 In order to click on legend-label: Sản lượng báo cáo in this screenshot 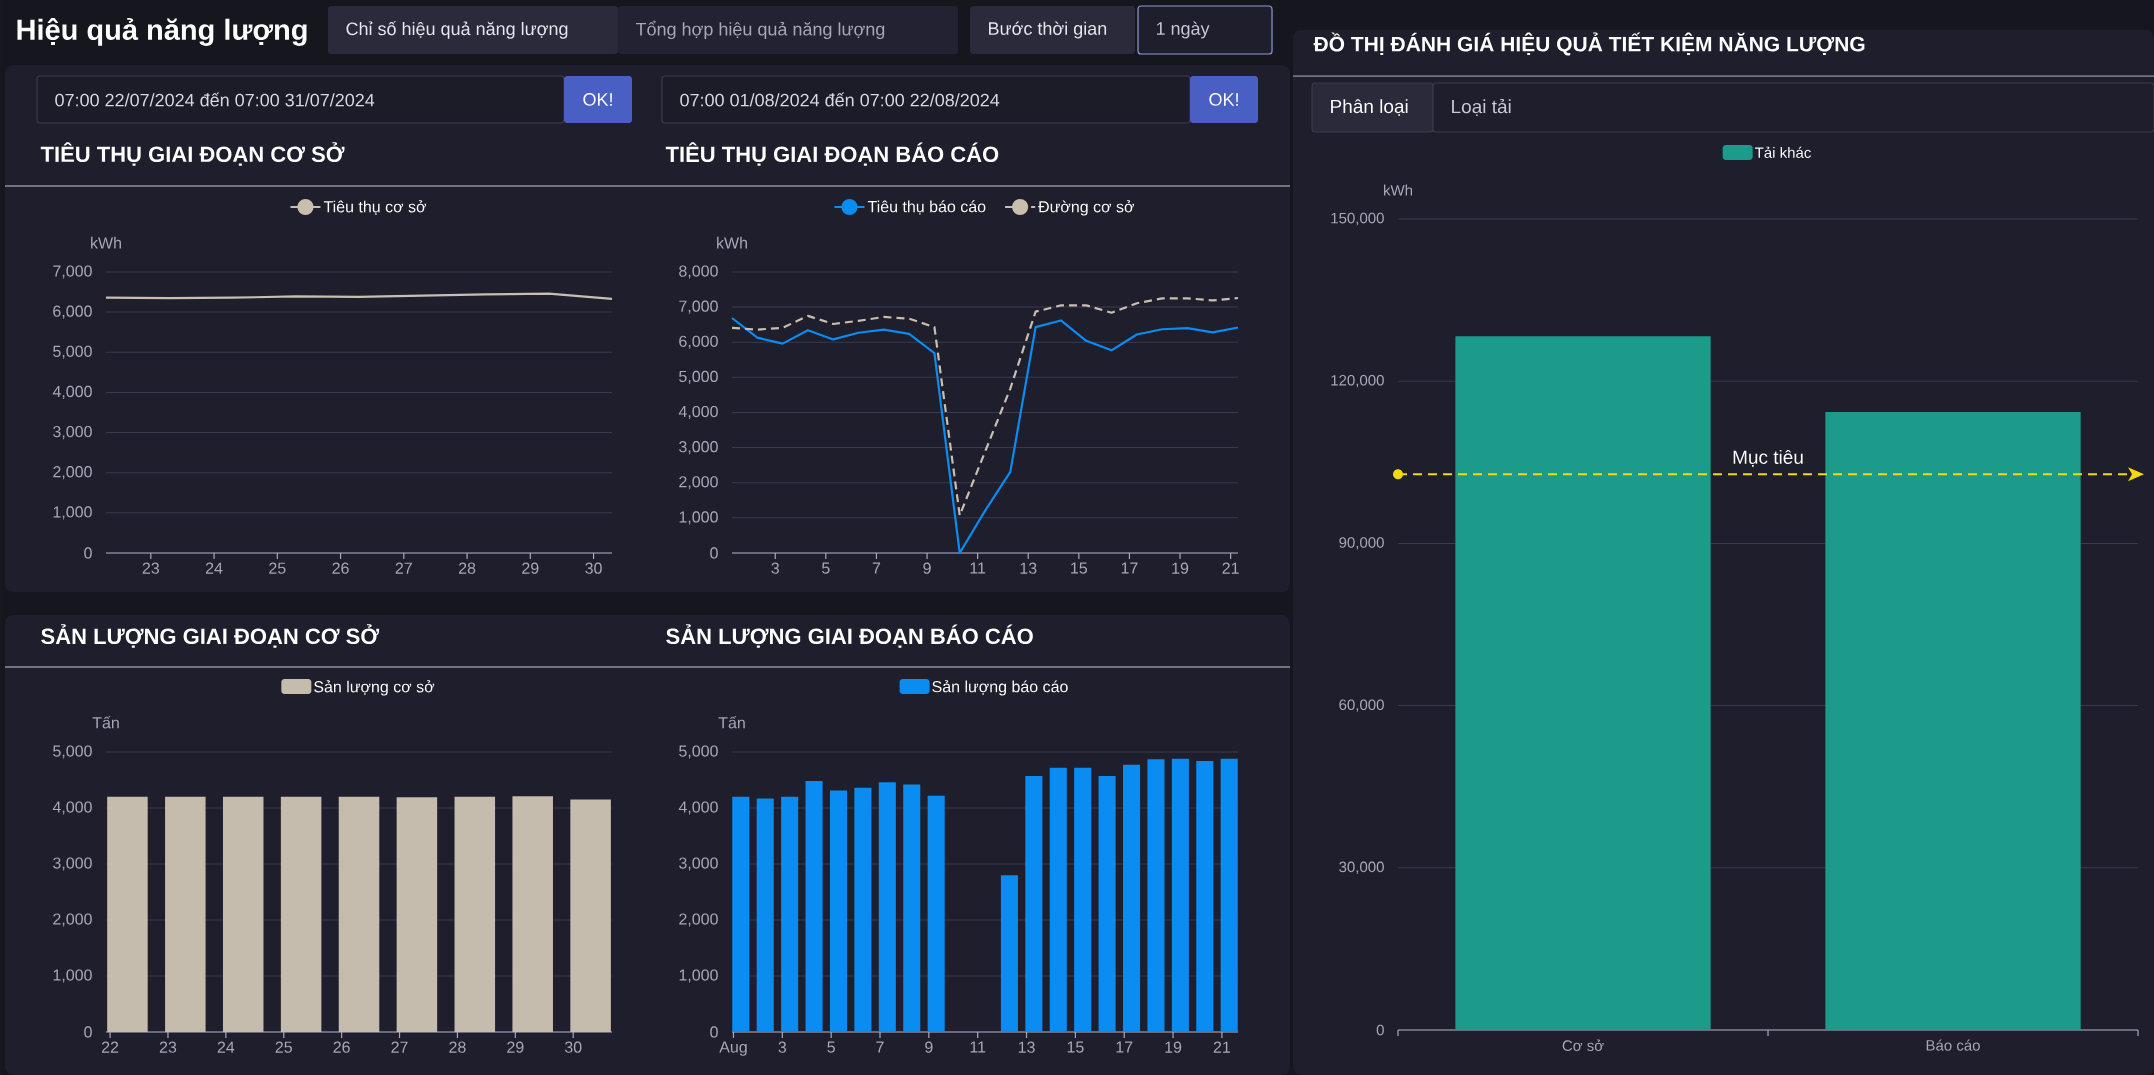, I will do `click(1000, 688)`.